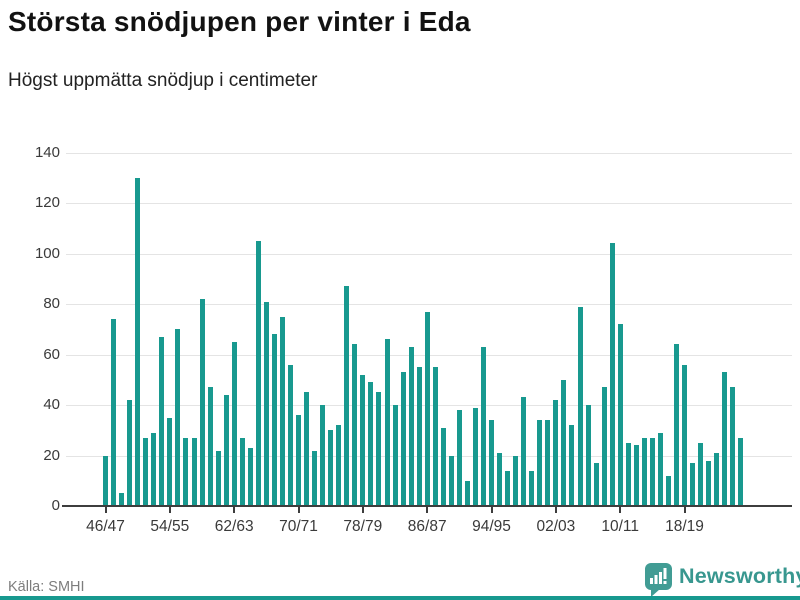  What do you see at coordinates (400, 598) in the screenshot?
I see `bottom-border` at bounding box center [400, 598].